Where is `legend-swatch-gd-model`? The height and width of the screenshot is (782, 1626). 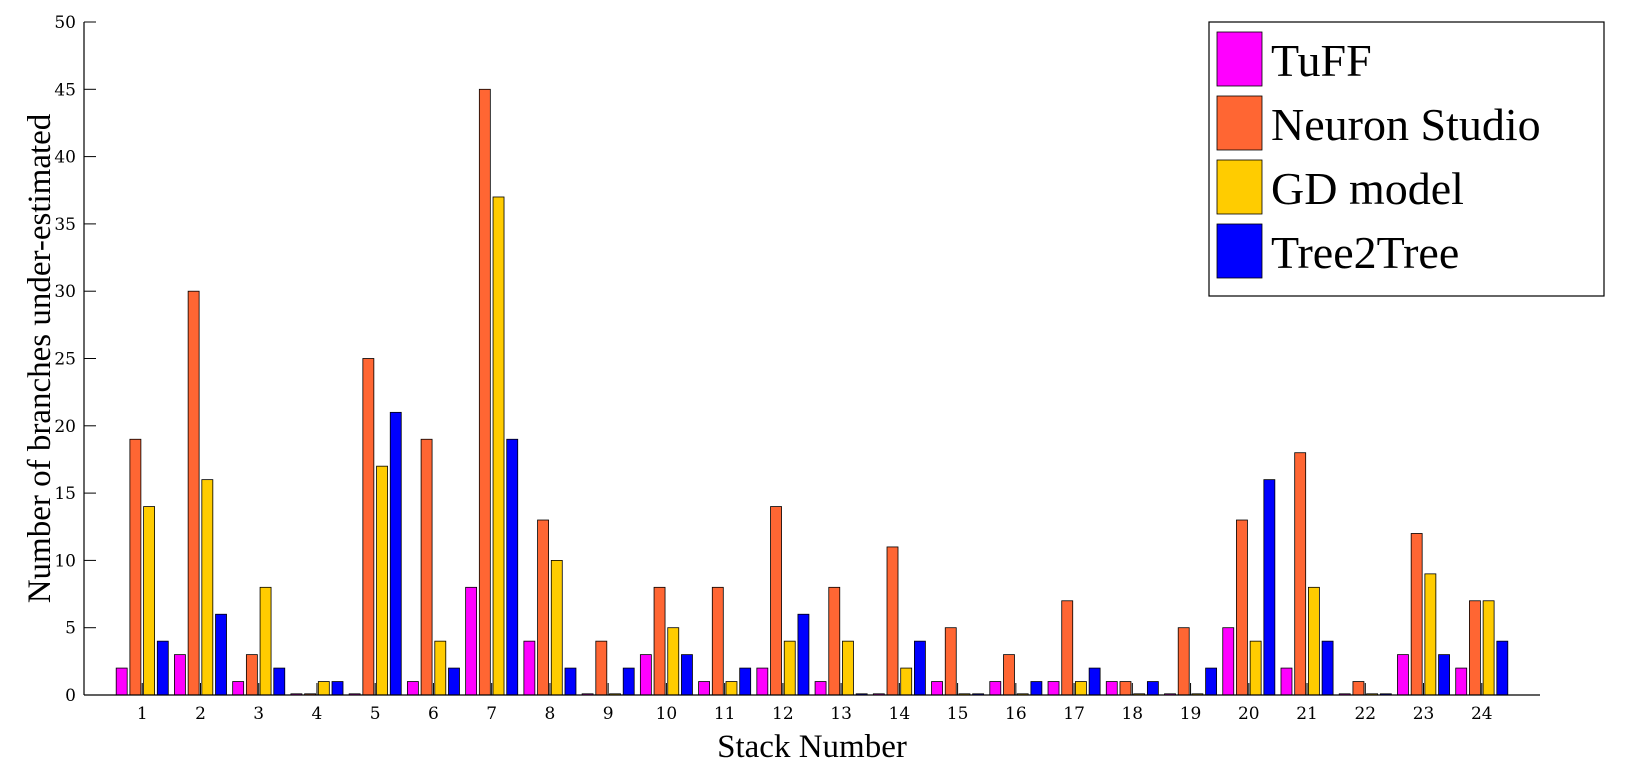
legend-swatch-gd-model is located at coordinates (1239, 187).